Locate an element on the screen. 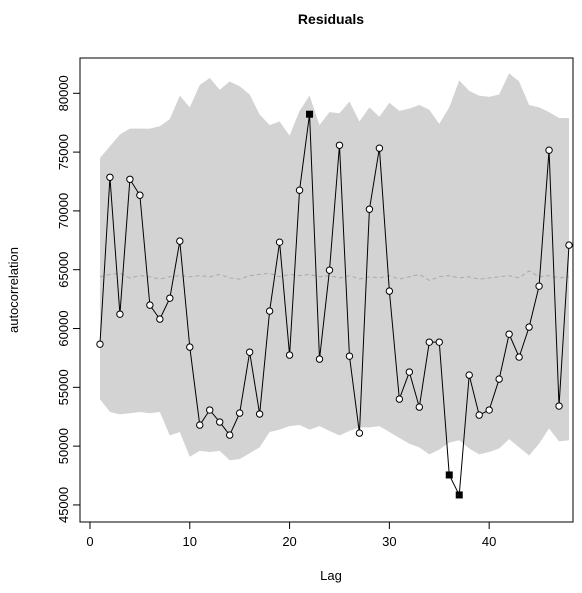 This screenshot has height=593, width=582. y-axis-label: autocorrelation is located at coordinates (13, 290).